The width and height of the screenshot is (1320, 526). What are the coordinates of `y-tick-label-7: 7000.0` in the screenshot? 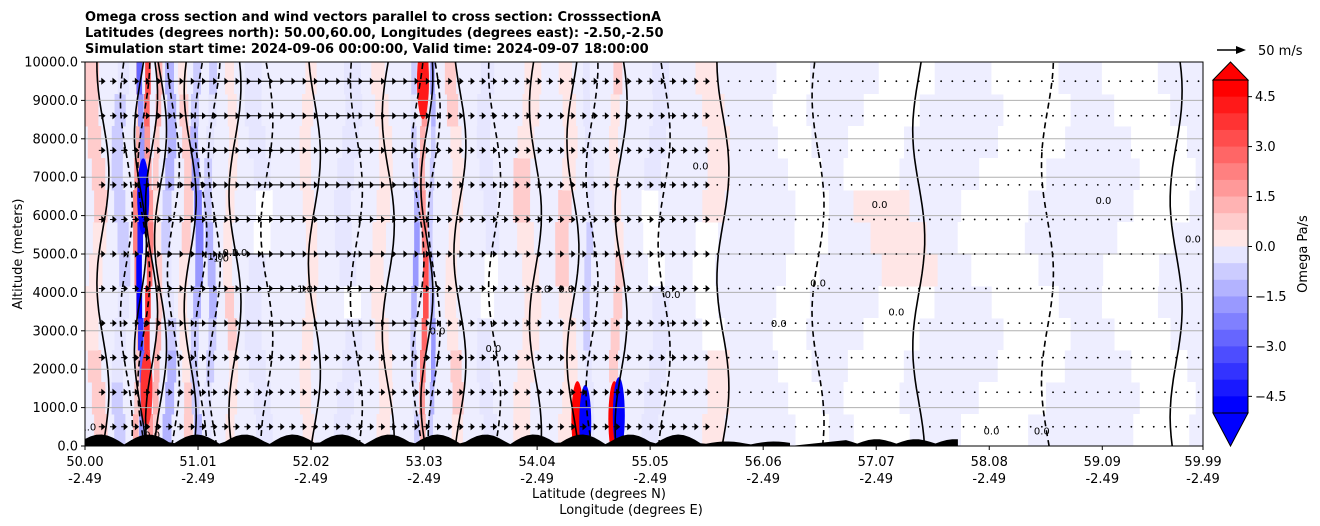 It's located at (56, 178).